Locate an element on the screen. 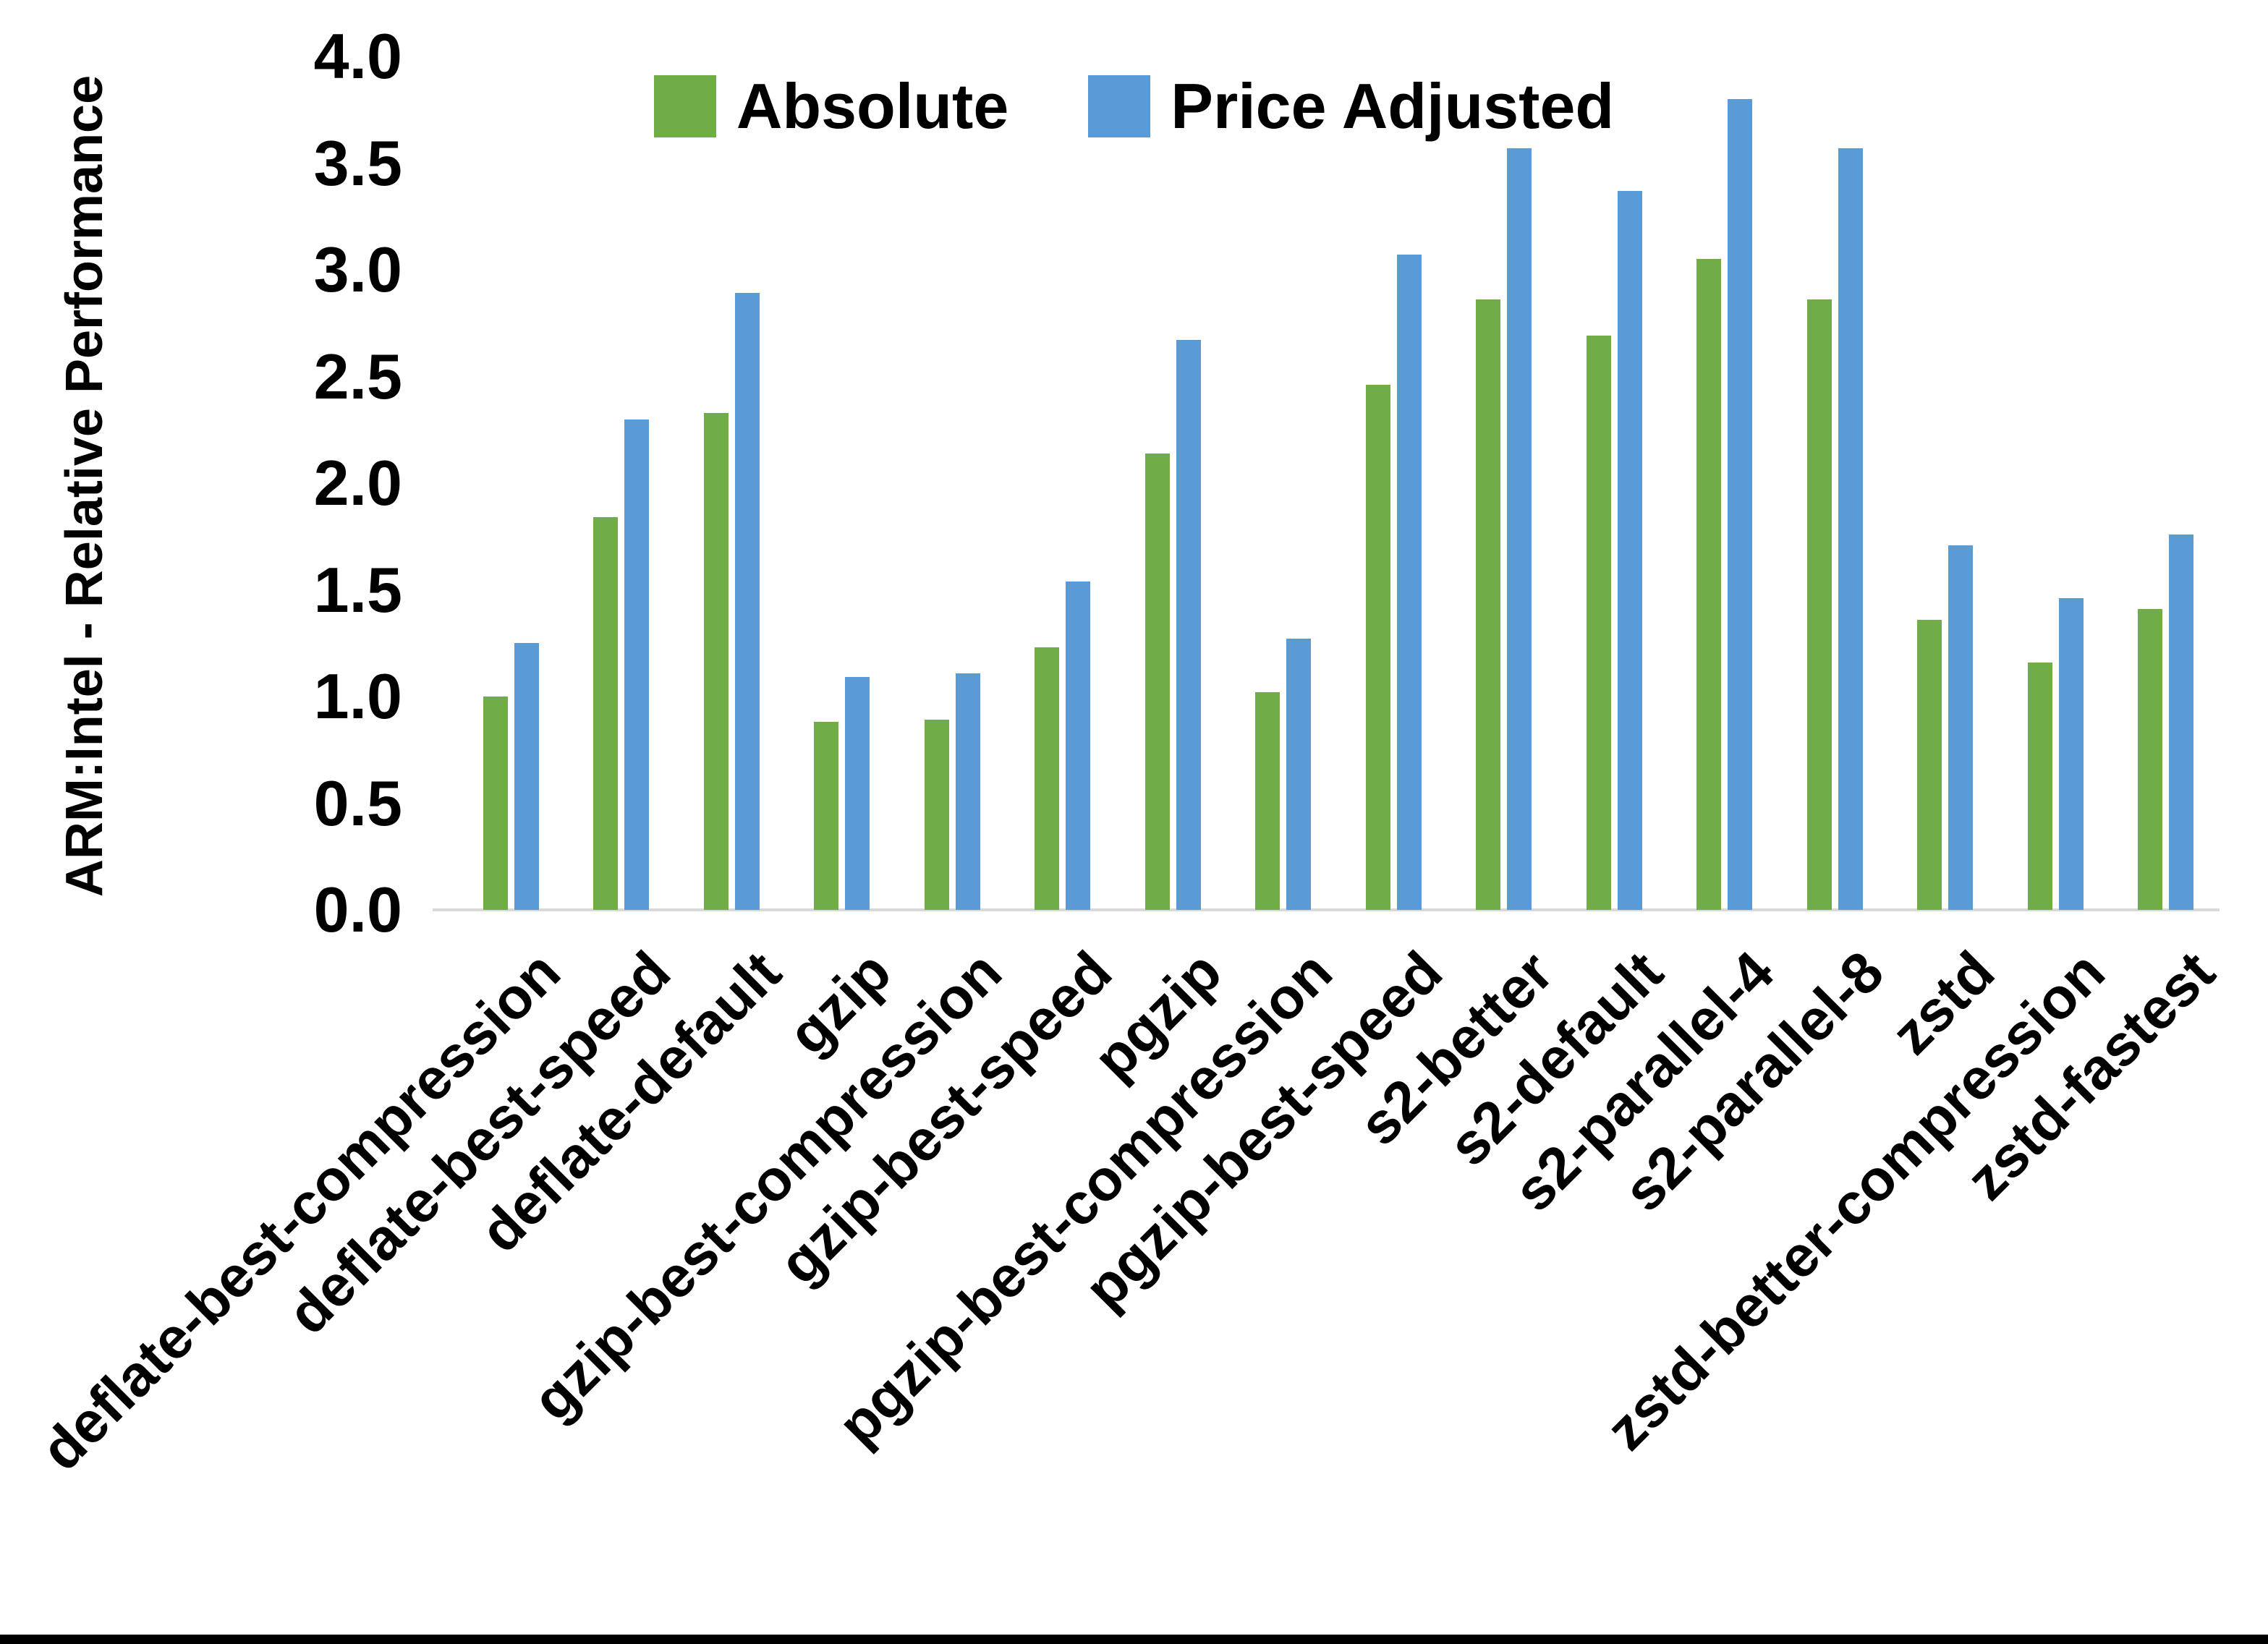 The width and height of the screenshot is (2268, 1644). legend: Absolute Price Adjusted is located at coordinates (1134, 106).